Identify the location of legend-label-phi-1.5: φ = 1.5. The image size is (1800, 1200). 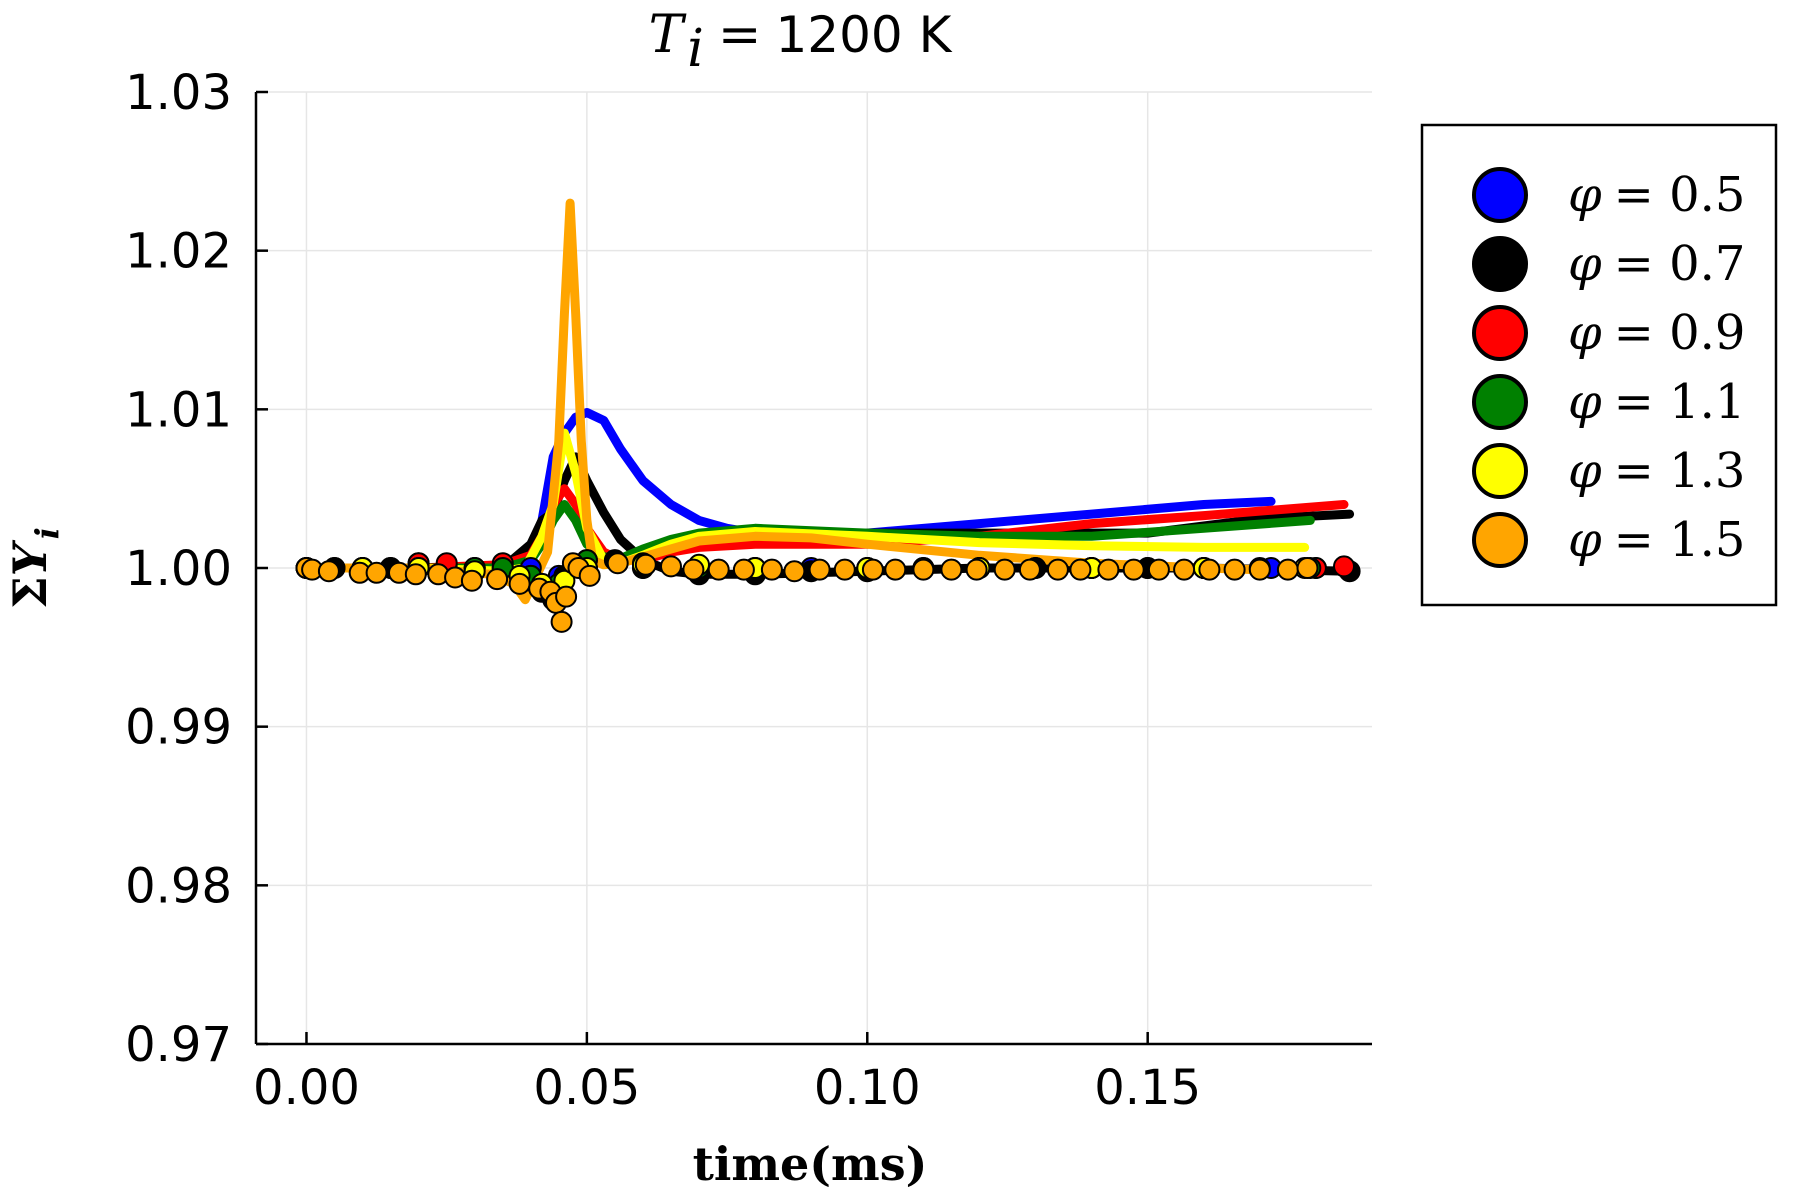
(1656, 540).